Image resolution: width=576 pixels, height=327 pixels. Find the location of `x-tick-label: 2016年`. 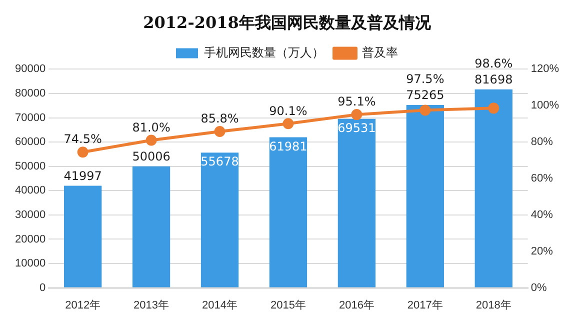

x-tick-label: 2016年 is located at coordinates (356, 305).